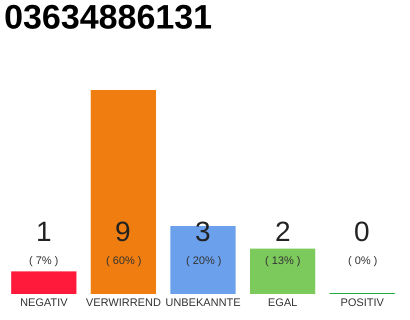  What do you see at coordinates (108, 18) in the screenshot?
I see `chart-title: 03634886131` at bounding box center [108, 18].